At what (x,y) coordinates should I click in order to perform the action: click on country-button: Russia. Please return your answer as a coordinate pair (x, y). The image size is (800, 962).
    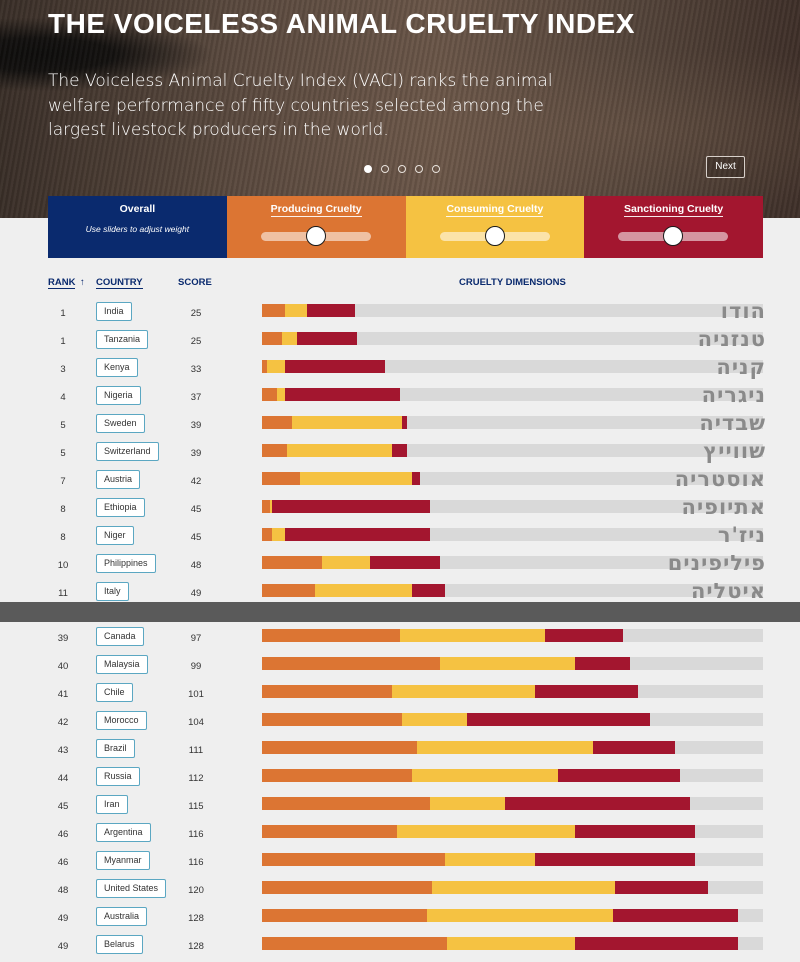
    Looking at the image, I should click on (118, 776).